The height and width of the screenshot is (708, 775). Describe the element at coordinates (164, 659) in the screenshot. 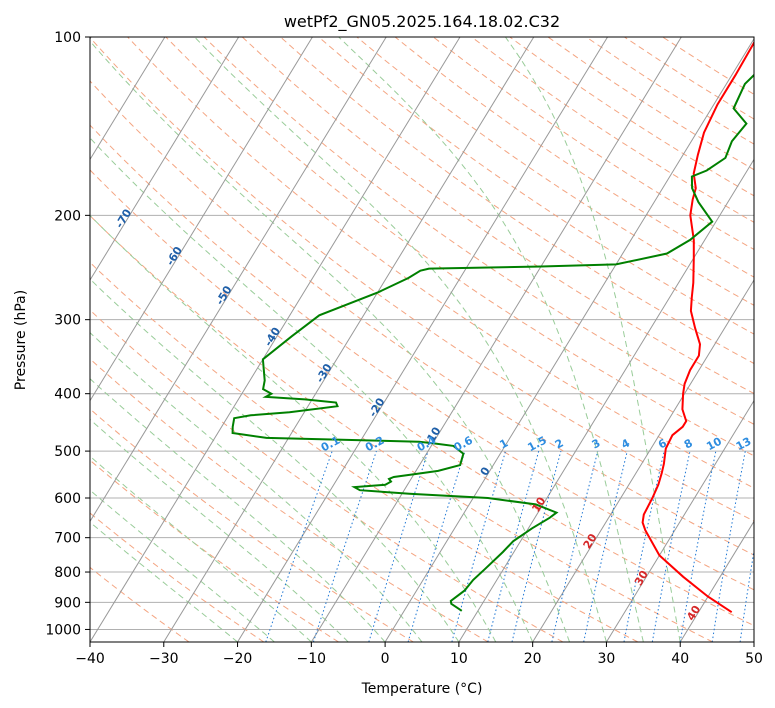

I see `x-tick-label: −30` at that location.